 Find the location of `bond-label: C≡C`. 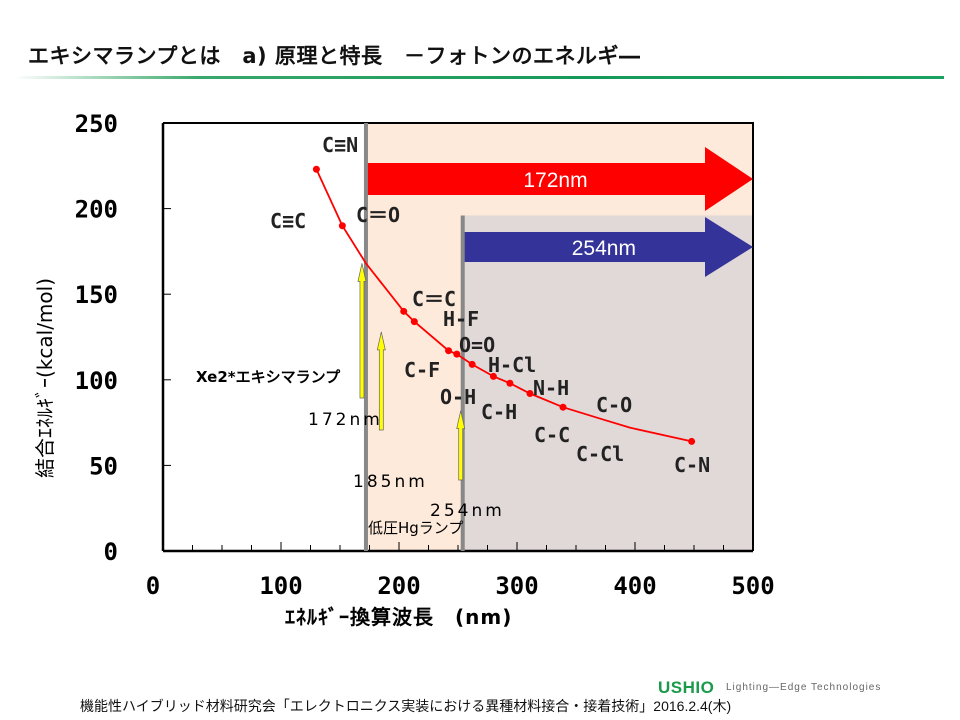

bond-label: C≡C is located at coordinates (288, 221).